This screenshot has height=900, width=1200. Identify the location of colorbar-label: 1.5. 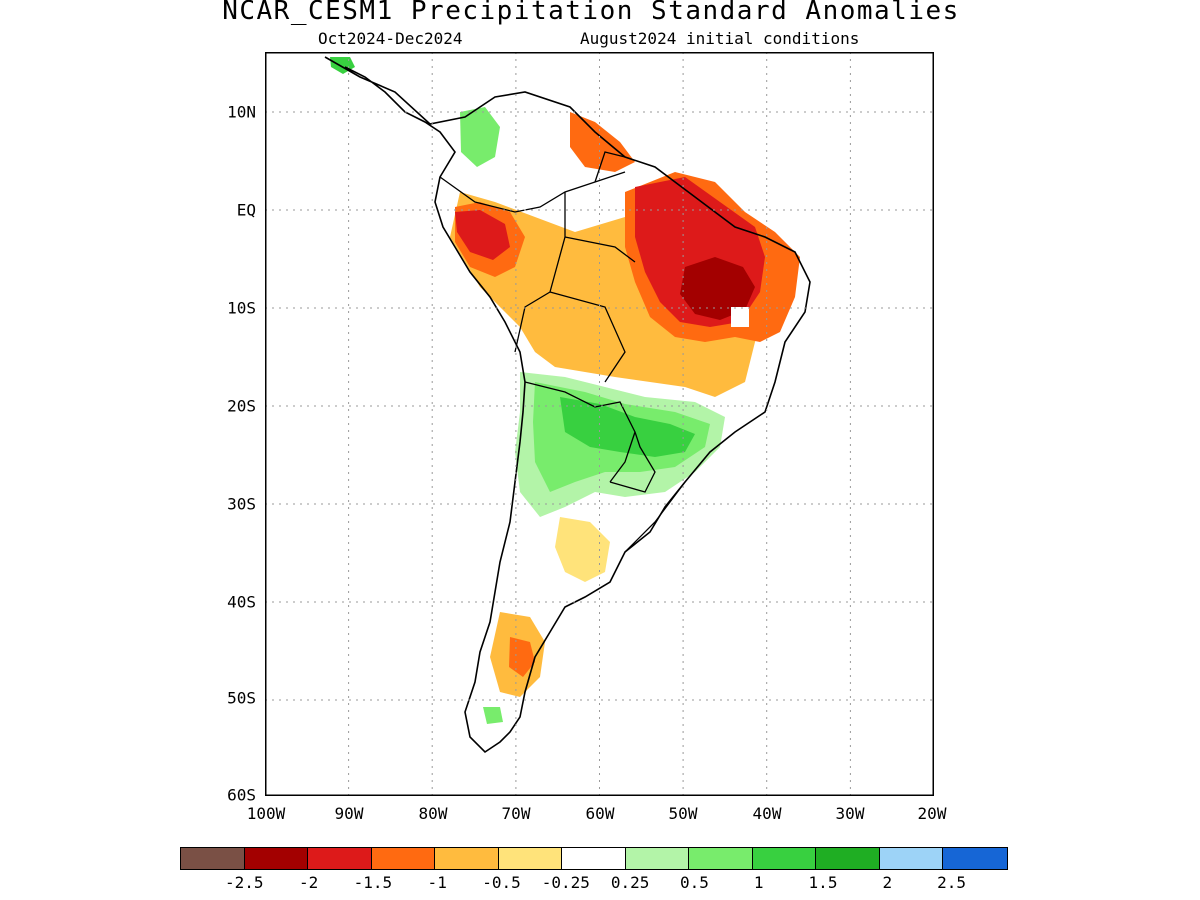
(823, 882).